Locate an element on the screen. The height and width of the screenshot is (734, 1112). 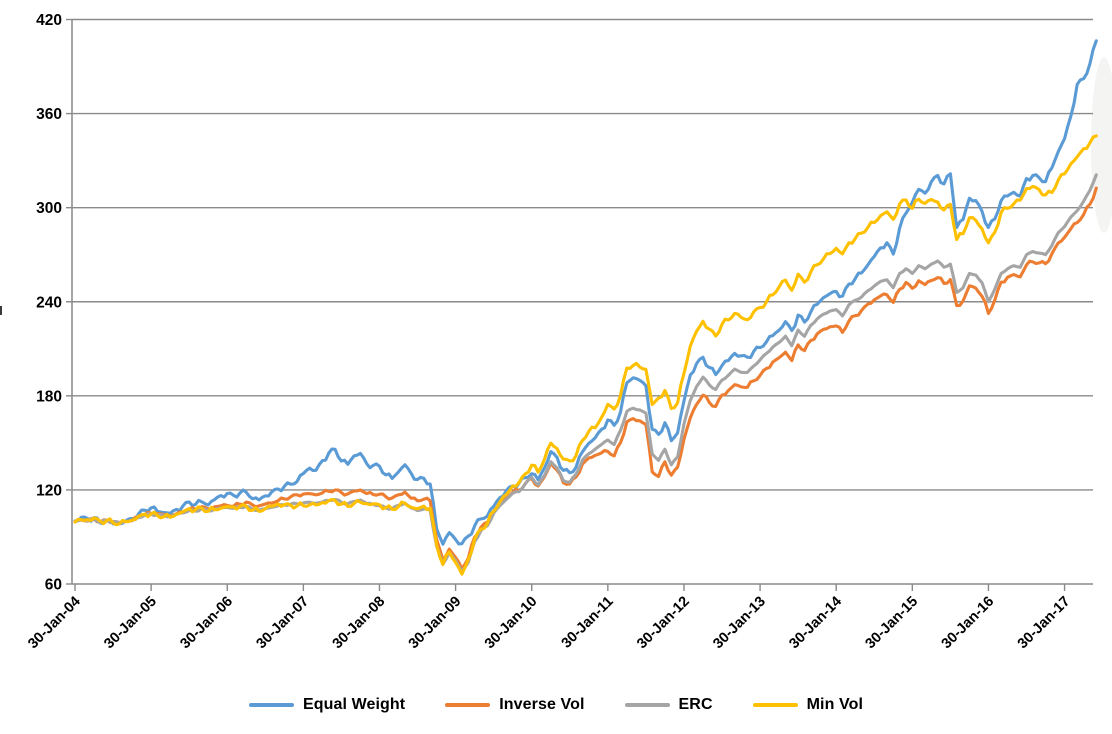
x-axis-label: 30-Jan-05 is located at coordinates (130, 623).